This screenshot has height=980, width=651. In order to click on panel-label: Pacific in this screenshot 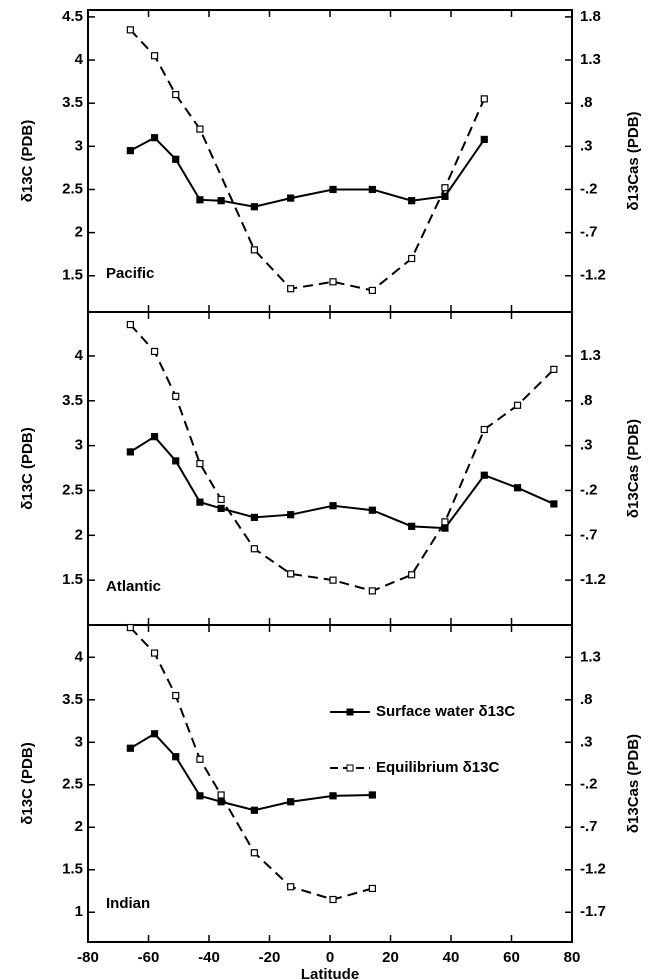, I will do `click(130, 273)`.